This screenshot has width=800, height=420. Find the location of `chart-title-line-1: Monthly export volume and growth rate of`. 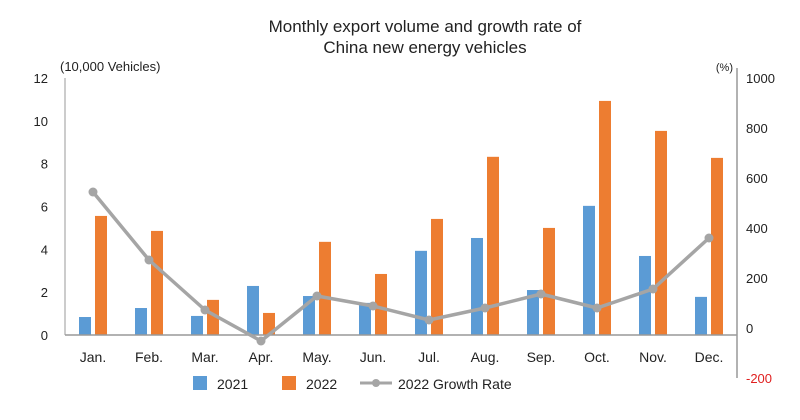

chart-title-line-1: Monthly export volume and growth rate of is located at coordinates (425, 26).